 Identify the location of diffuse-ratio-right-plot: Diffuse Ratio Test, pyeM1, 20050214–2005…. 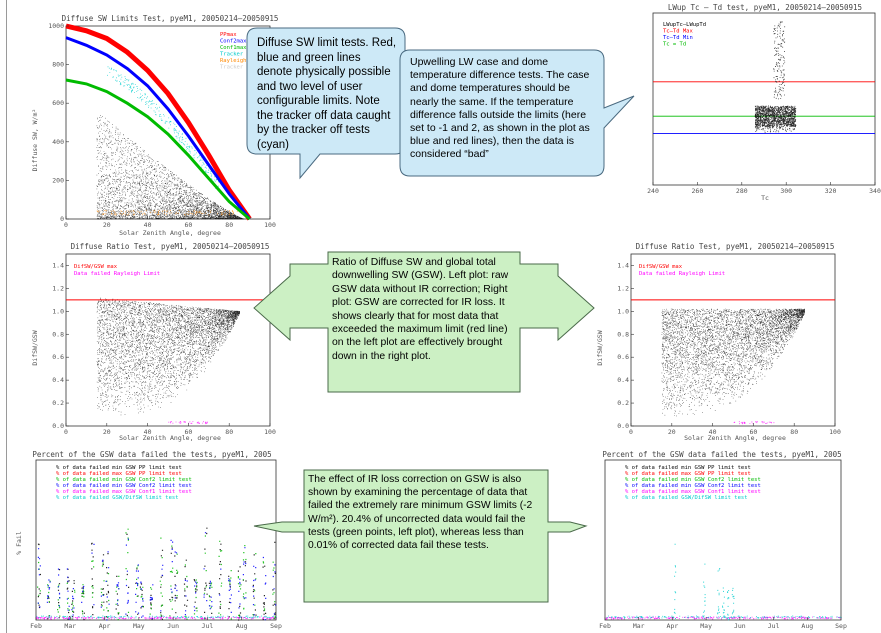
(718, 342).